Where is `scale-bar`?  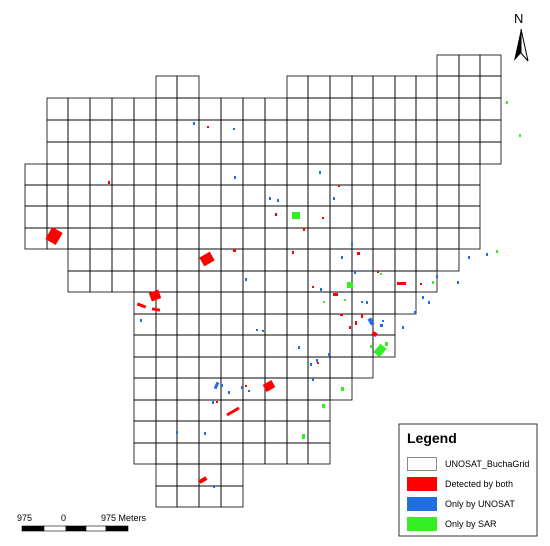
scale-bar is located at coordinates (75, 528).